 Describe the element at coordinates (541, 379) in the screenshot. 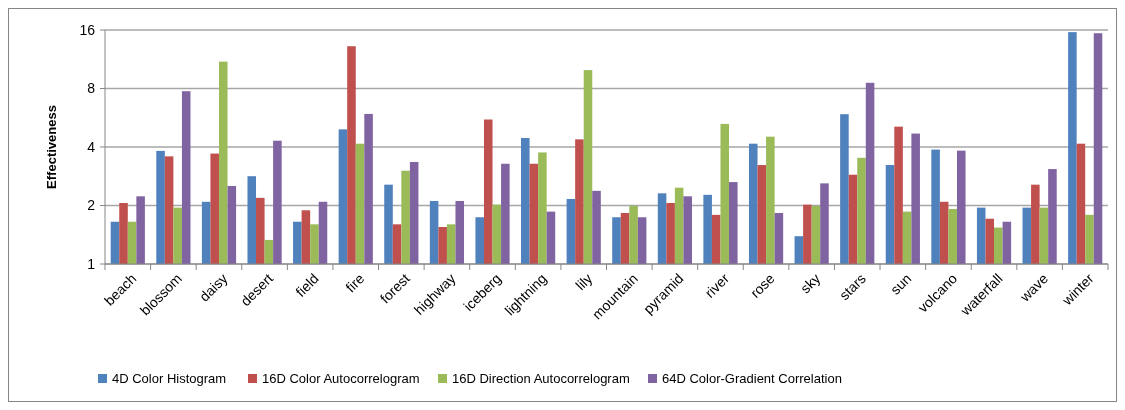

I see `legend-label: 16D Direction Autocorrelogram` at that location.